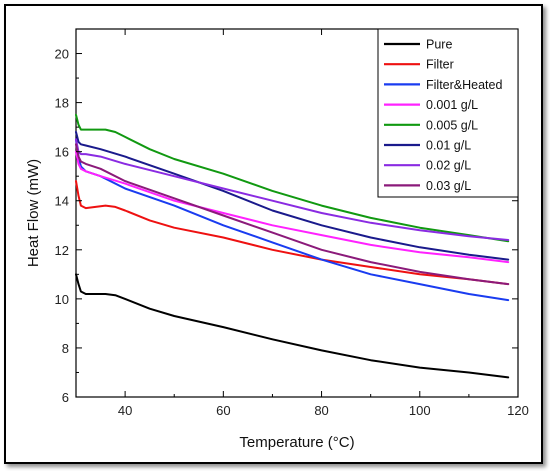 The height and width of the screenshot is (471, 550). Describe the element at coordinates (420, 410) in the screenshot. I see `x-tick-label: 100` at that location.